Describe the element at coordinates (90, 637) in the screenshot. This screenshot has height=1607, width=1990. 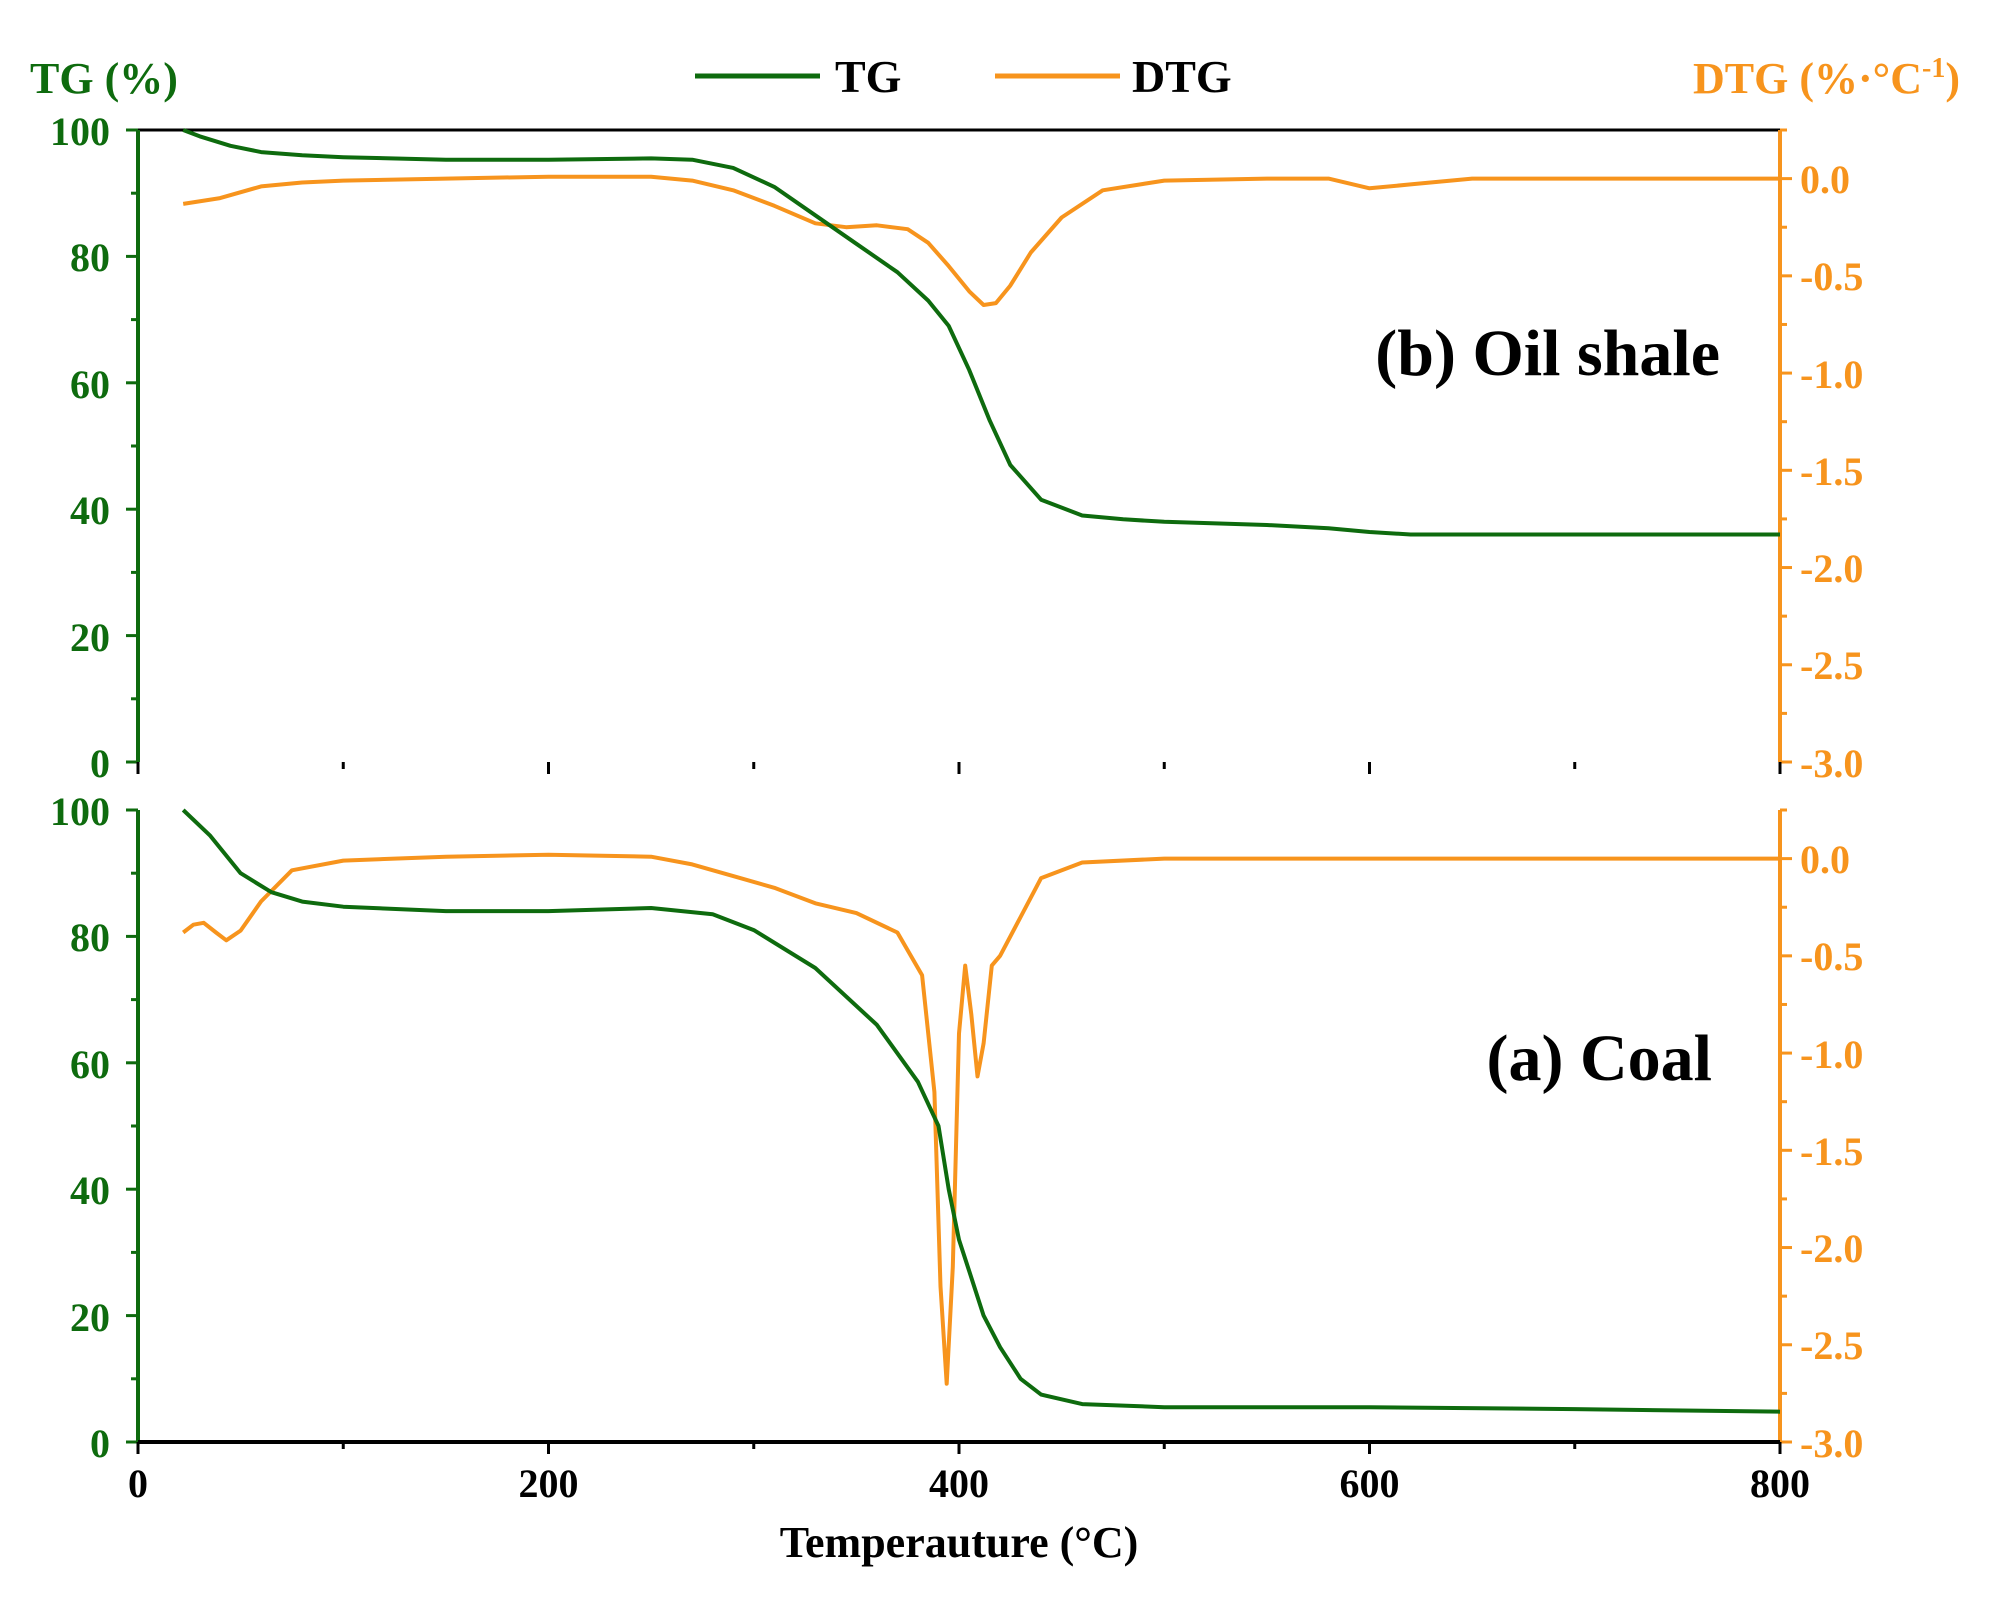
I see `top-tg-tick-20: 20` at that location.